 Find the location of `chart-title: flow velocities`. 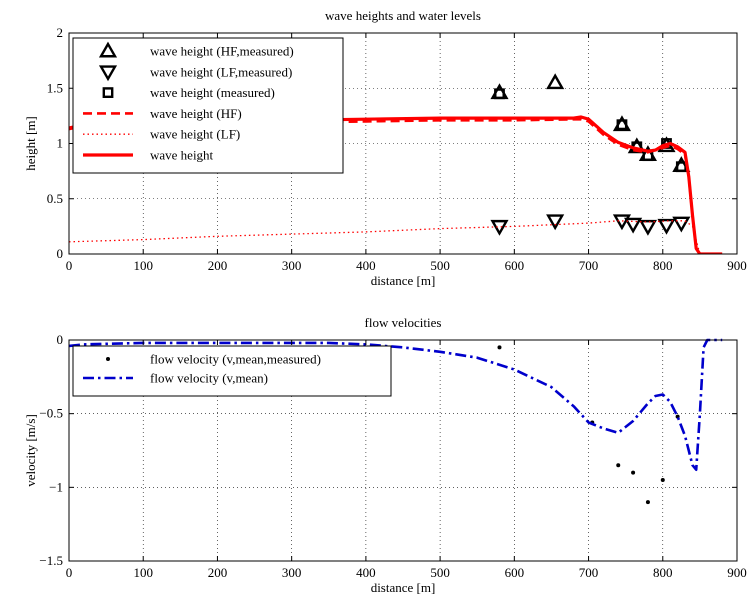

chart-title: flow velocities is located at coordinates (403, 322).